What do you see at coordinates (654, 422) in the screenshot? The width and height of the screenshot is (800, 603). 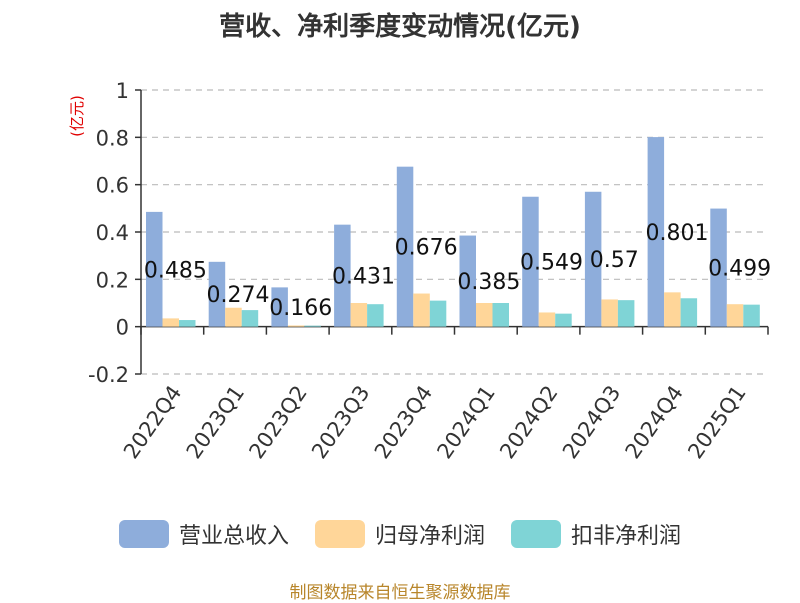 I see `x-tick-label: 2024Q4` at bounding box center [654, 422].